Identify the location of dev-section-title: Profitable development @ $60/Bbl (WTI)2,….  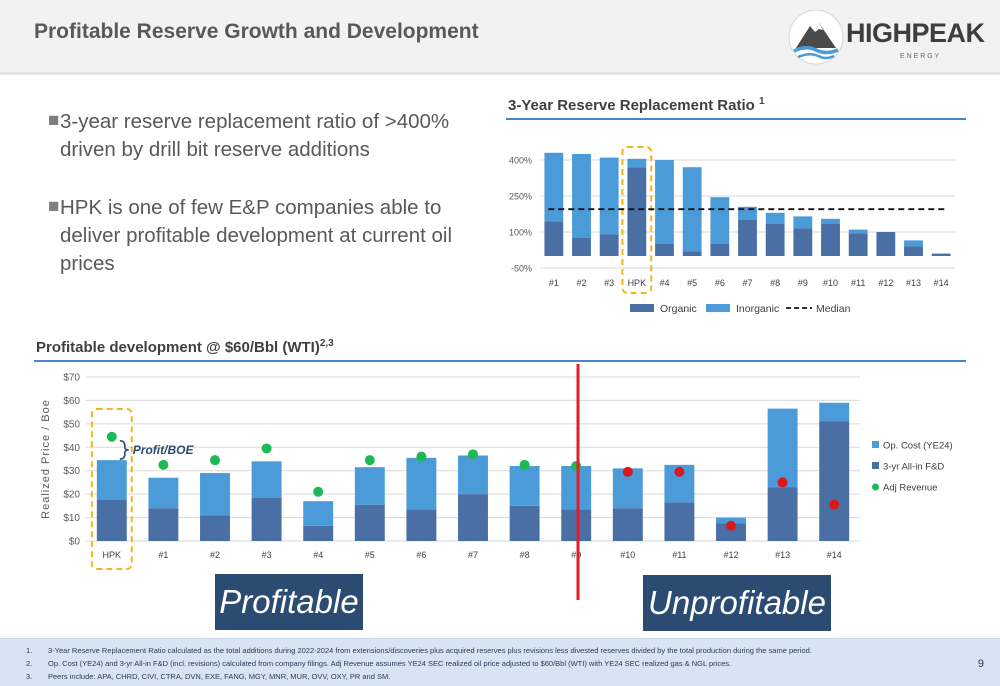
(185, 347).